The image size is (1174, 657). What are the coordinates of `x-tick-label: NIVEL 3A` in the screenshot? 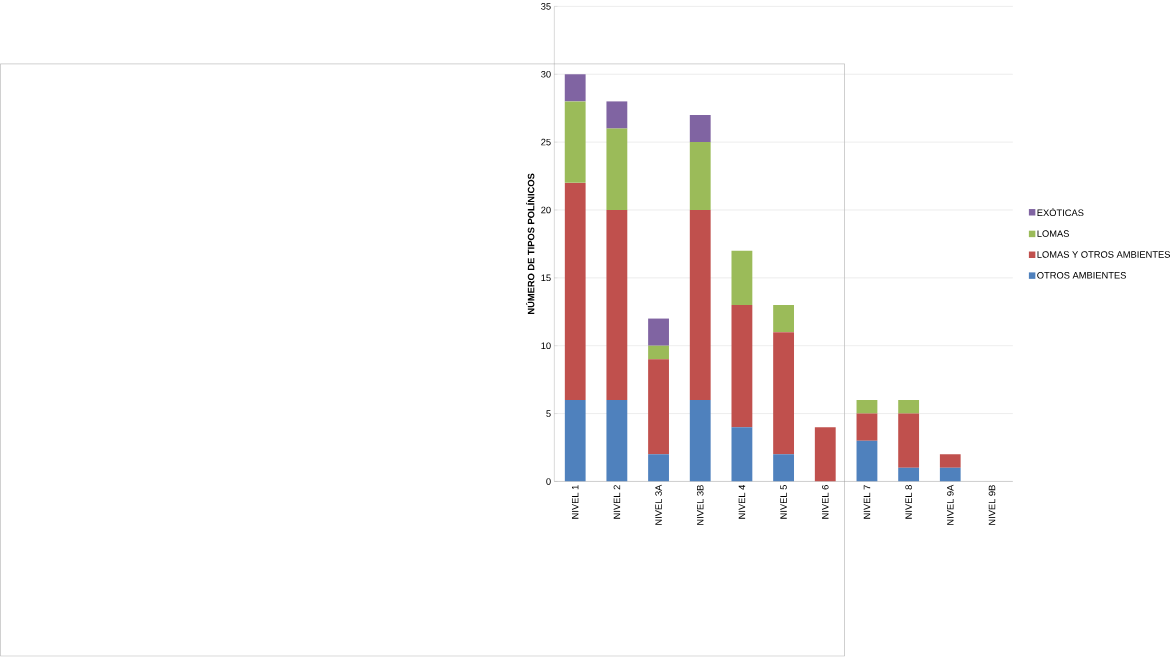 It's located at (658, 505).